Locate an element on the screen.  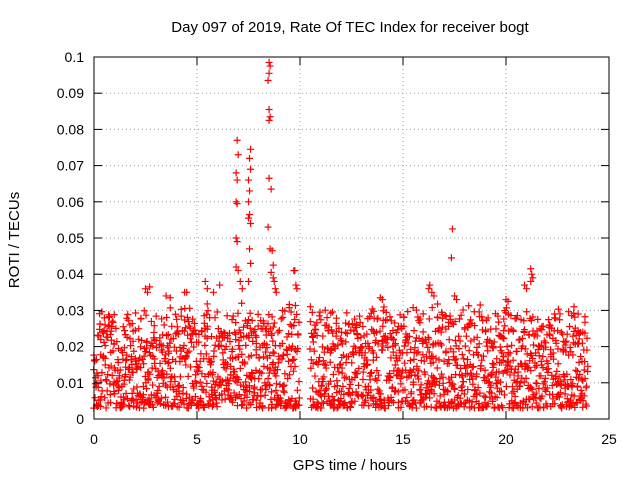
x-tick-label: 20 is located at coordinates (506, 439).